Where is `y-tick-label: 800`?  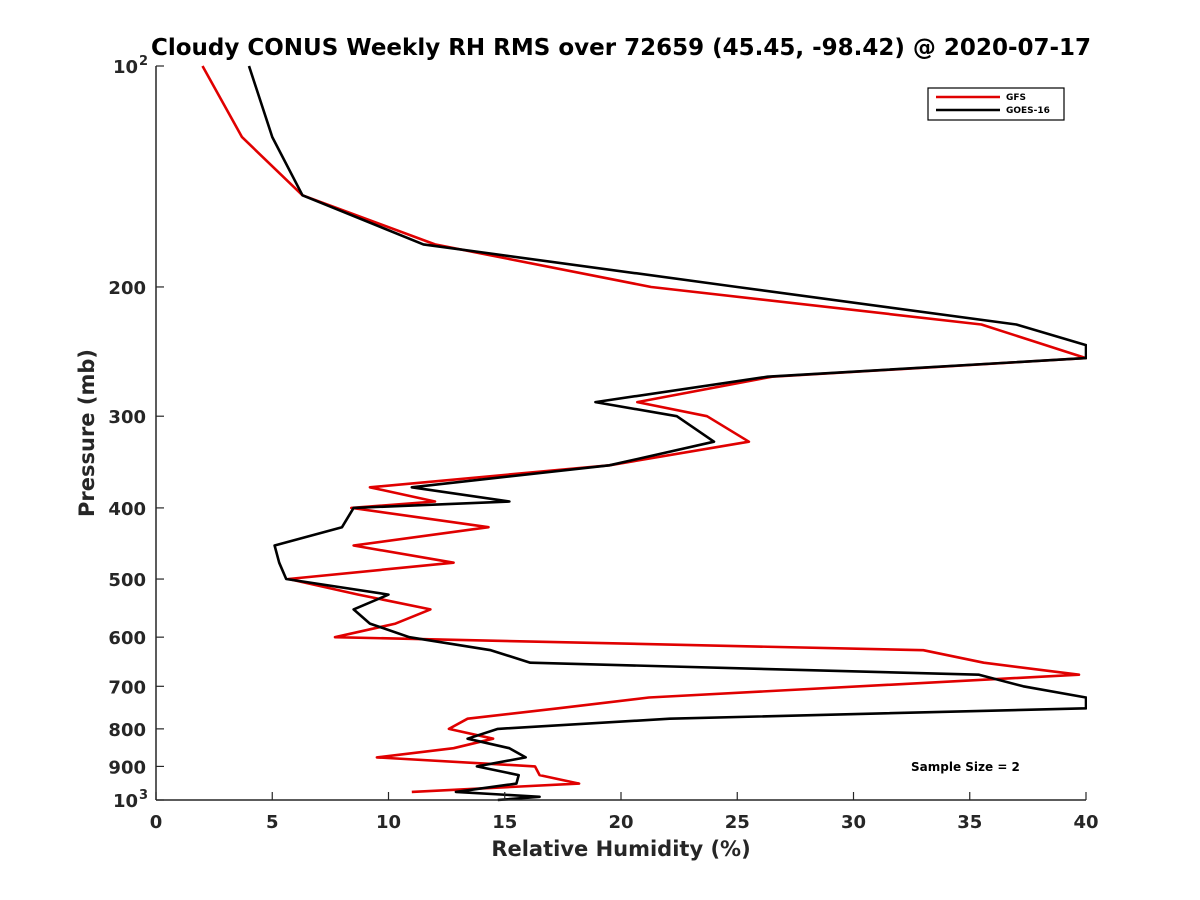
y-tick-label: 800 is located at coordinates (127, 730).